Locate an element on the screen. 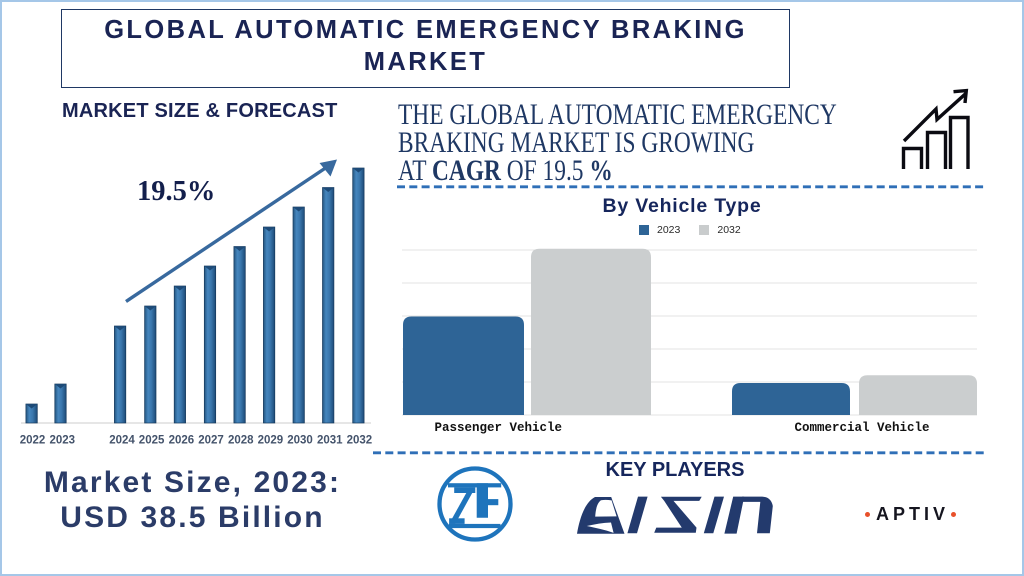 The image size is (1024, 576). svg-text: 2024 is located at coordinates (122, 441).